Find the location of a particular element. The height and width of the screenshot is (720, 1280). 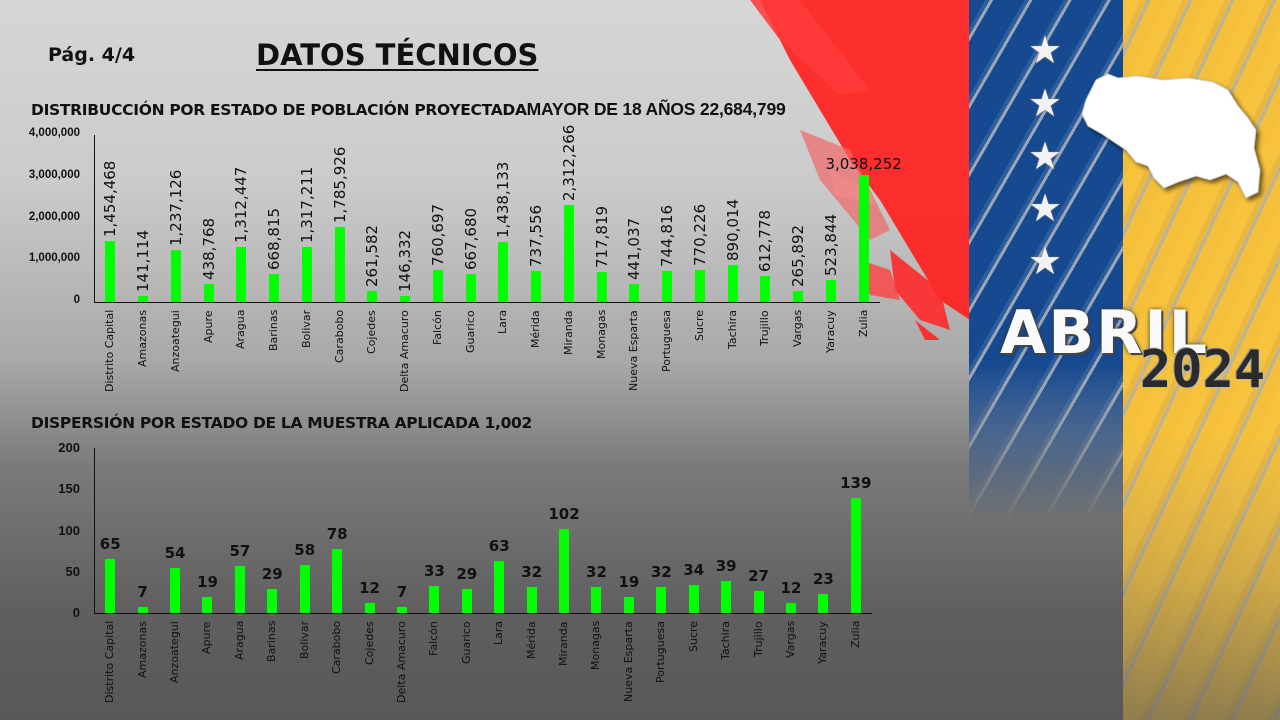

population-y-tick: 3,000,000 is located at coordinates (54, 174).